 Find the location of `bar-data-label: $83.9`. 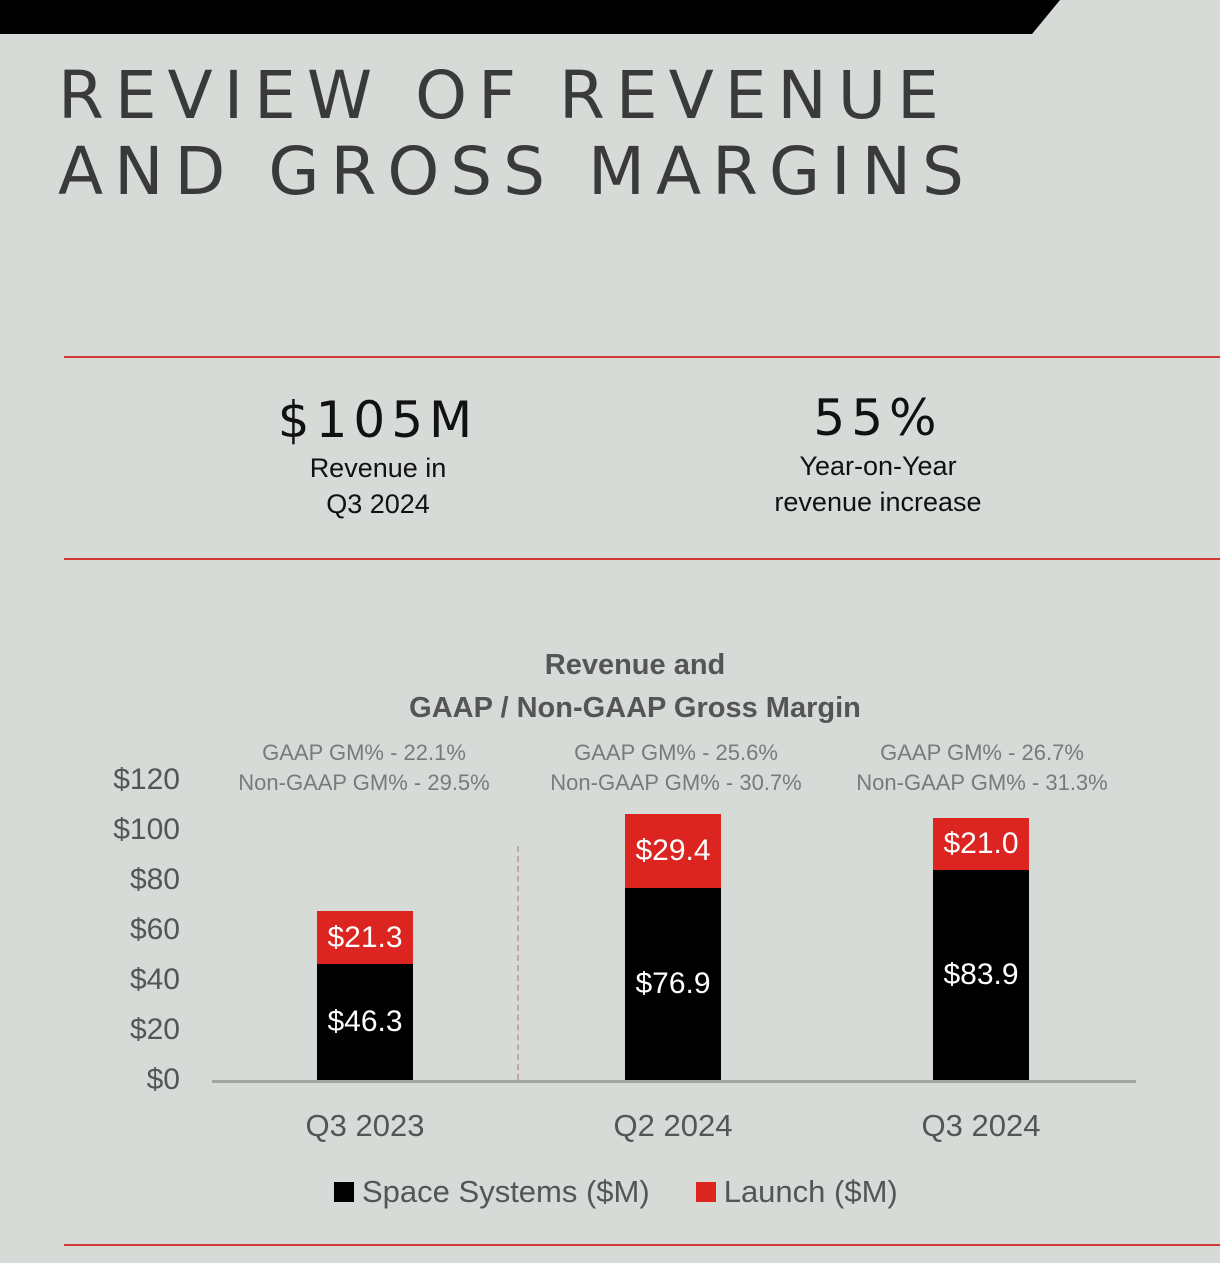

bar-data-label: $83.9 is located at coordinates (981, 975).